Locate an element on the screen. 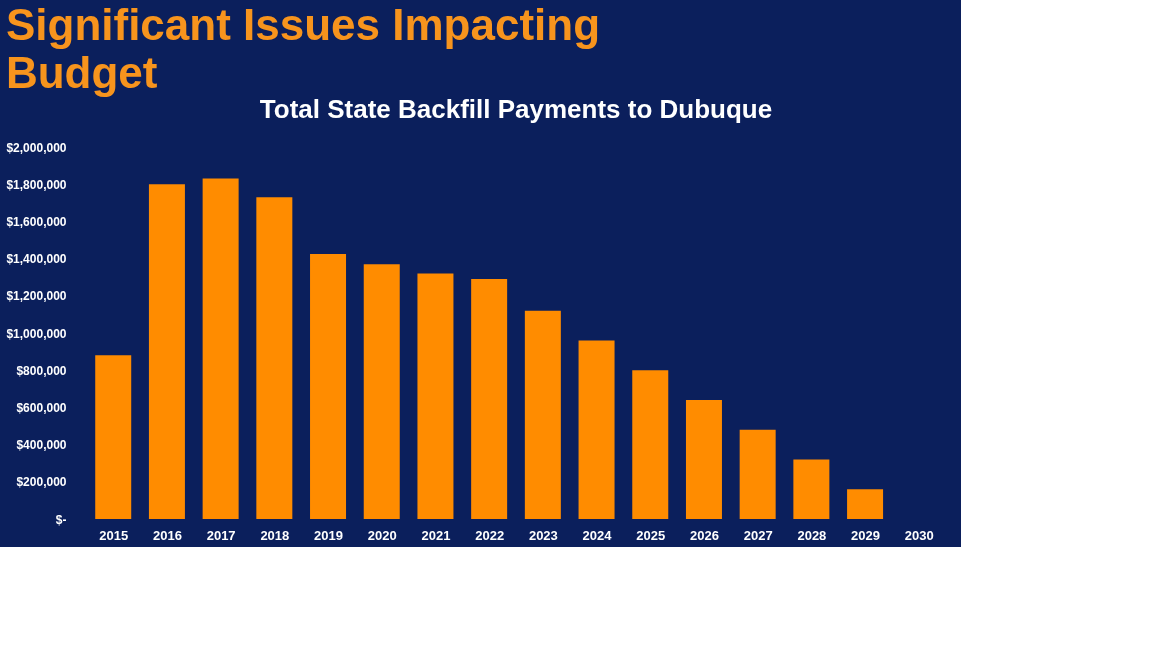 The width and height of the screenshot is (1171, 662). x-tick-label: 2020 is located at coordinates (382, 535).